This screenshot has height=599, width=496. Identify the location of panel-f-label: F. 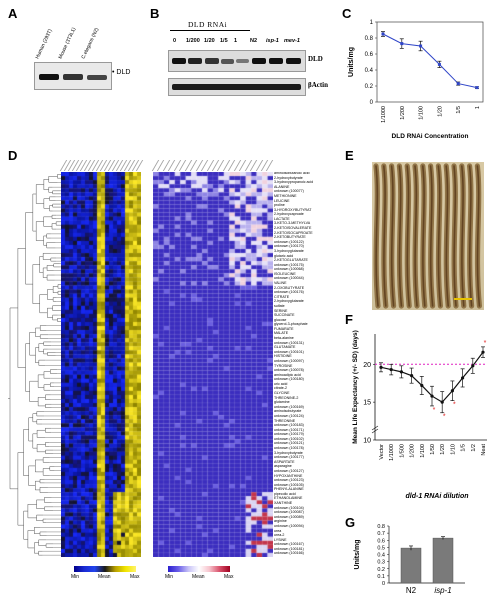
(349, 319).